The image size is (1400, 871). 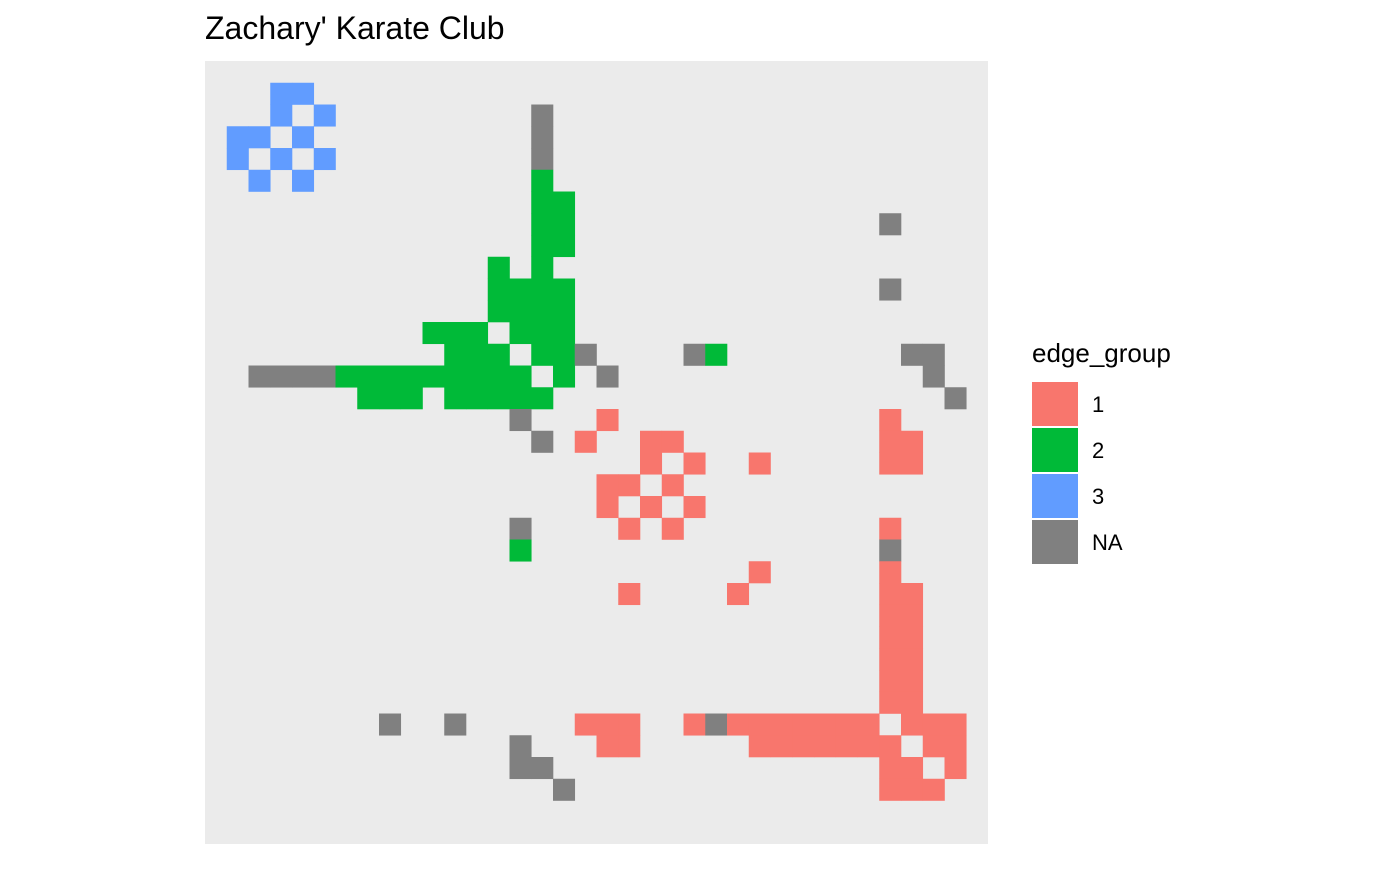 I want to click on legend-key, so click(x=1055, y=450).